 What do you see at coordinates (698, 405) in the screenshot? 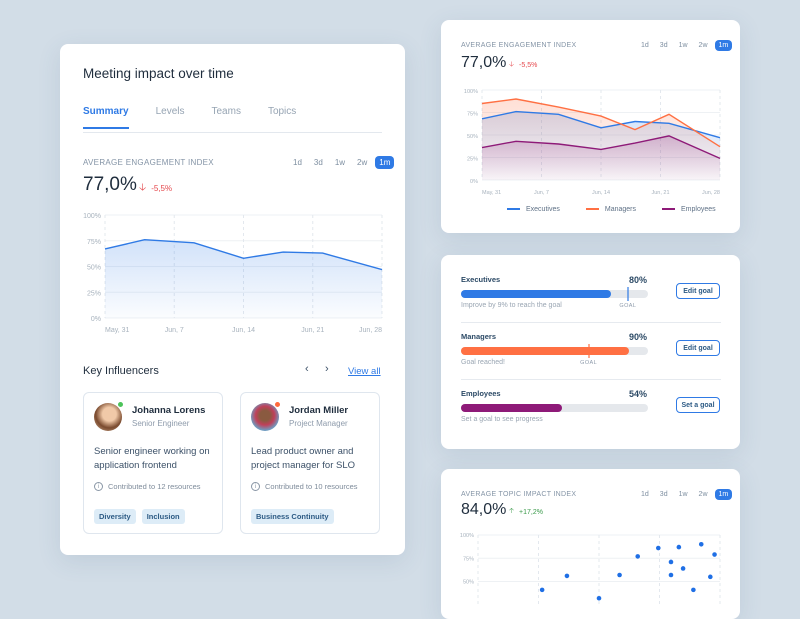
I see `set-a-goal-button: Set a goal` at bounding box center [698, 405].